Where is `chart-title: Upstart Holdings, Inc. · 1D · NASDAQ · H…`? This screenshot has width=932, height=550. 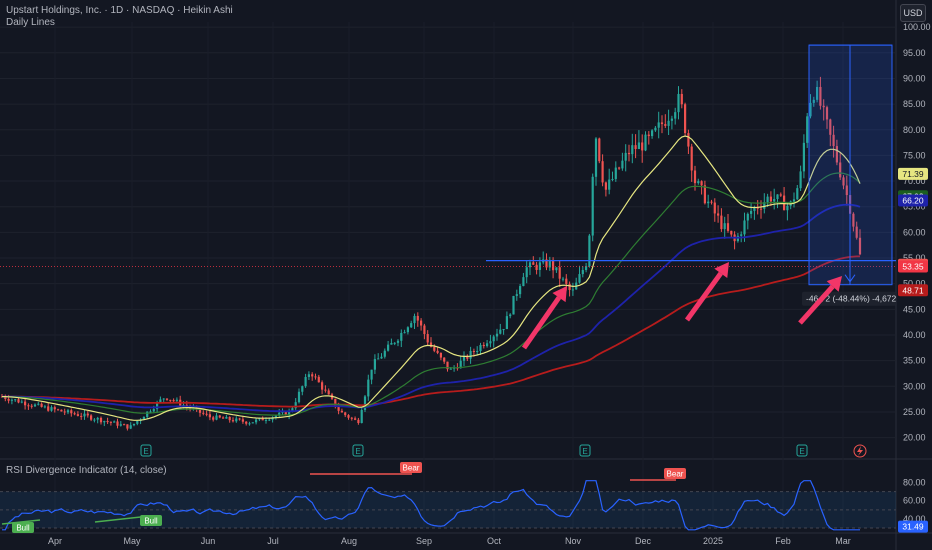
chart-title: Upstart Holdings, Inc. · 1D · NASDAQ · H… is located at coordinates (119, 10).